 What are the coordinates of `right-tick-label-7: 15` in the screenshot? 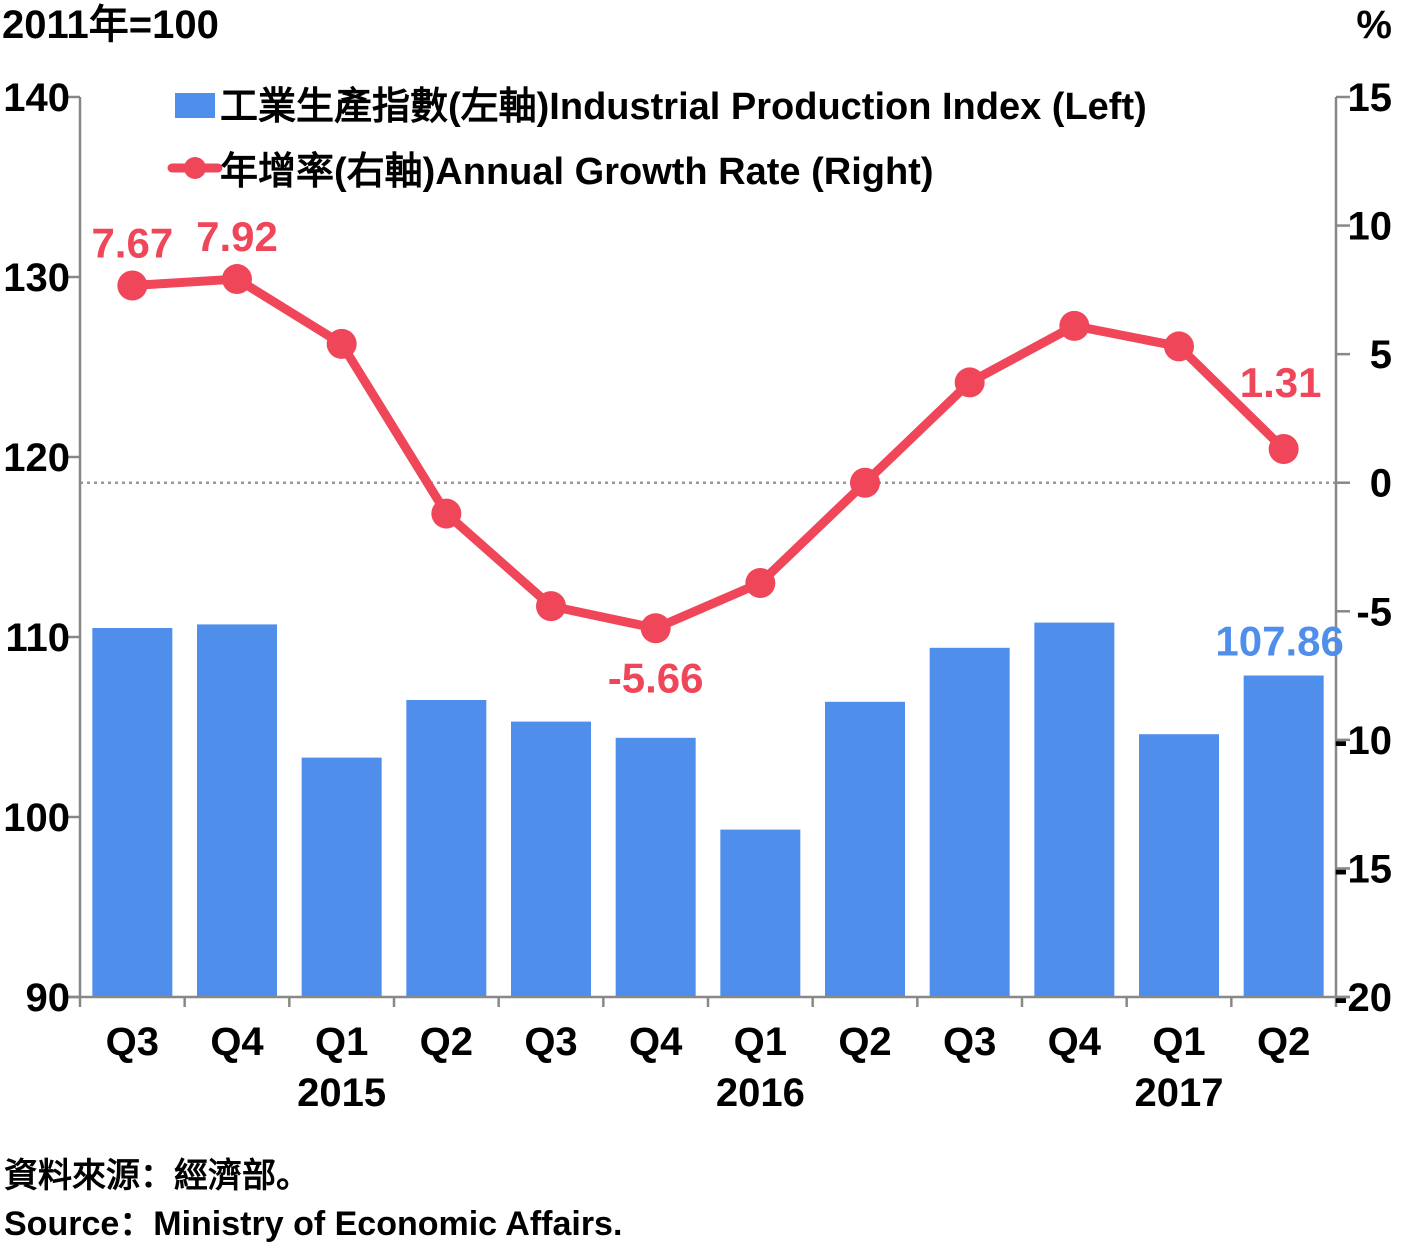 It's located at (1370, 98).